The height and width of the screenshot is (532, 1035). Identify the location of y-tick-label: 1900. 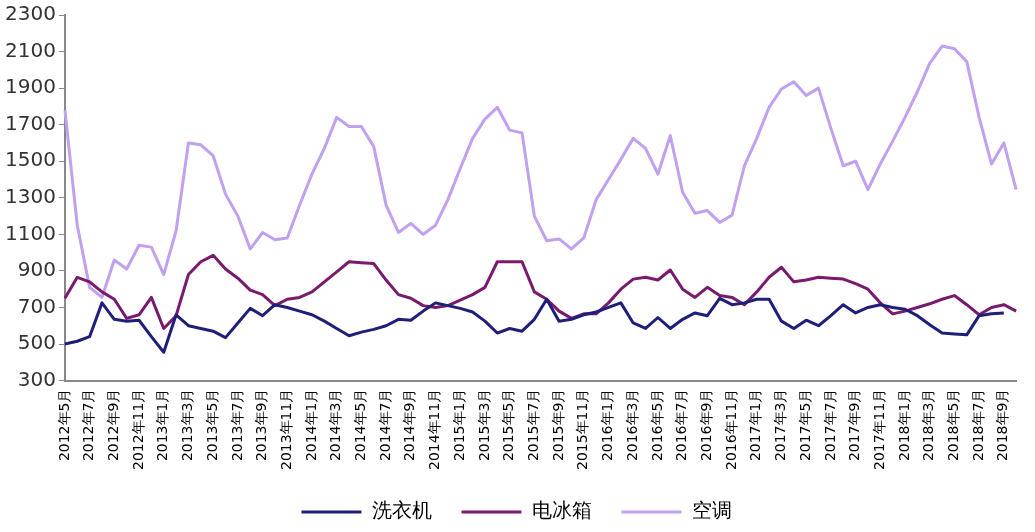
(30, 86).